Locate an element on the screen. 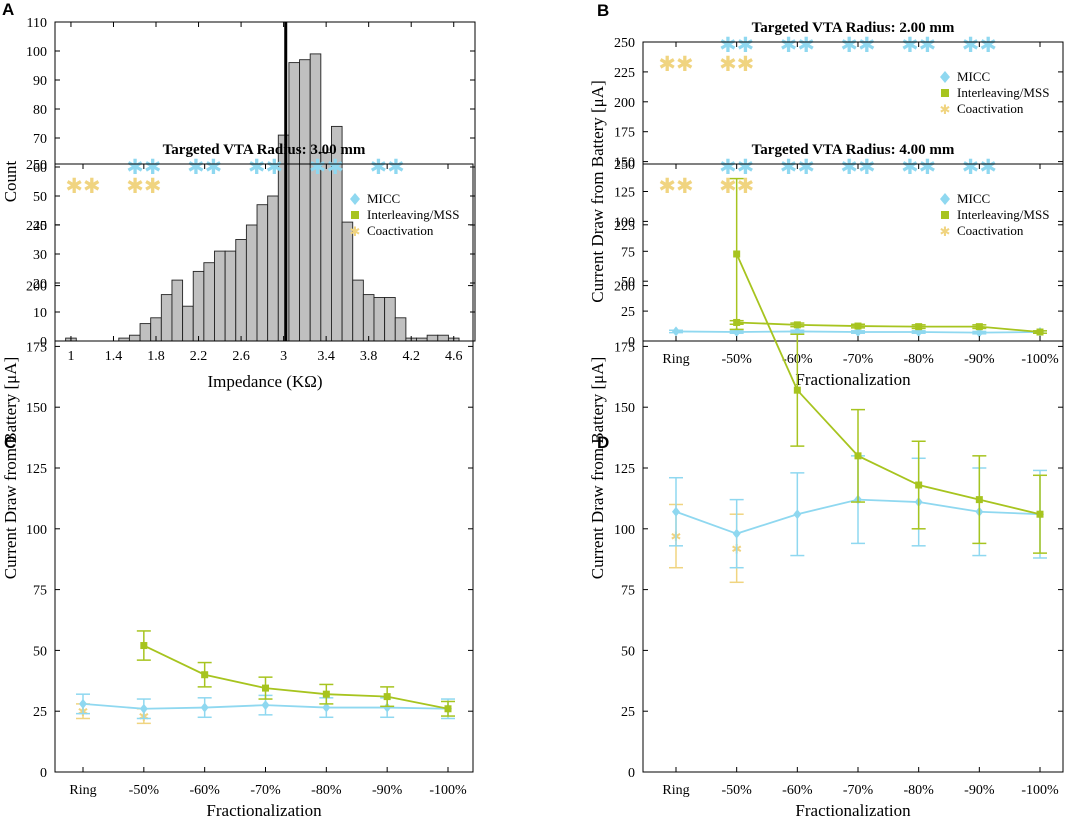  x-tick-label: Ring is located at coordinates (675, 359).